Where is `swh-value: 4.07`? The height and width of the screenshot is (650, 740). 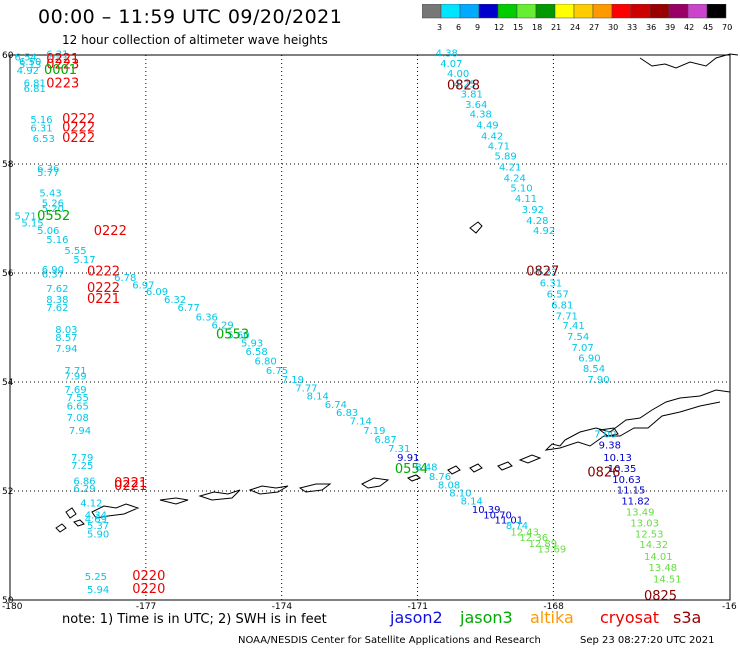
swh-value: 4.07 is located at coordinates (451, 64).